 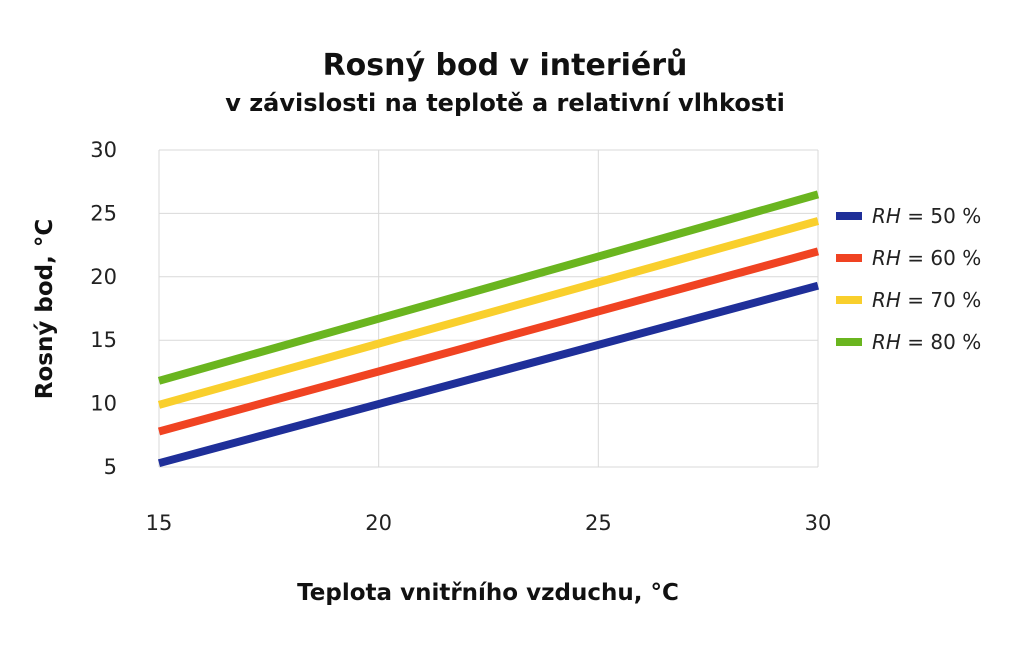 I want to click on legend-label: RH = 50 %, so click(x=926, y=216).